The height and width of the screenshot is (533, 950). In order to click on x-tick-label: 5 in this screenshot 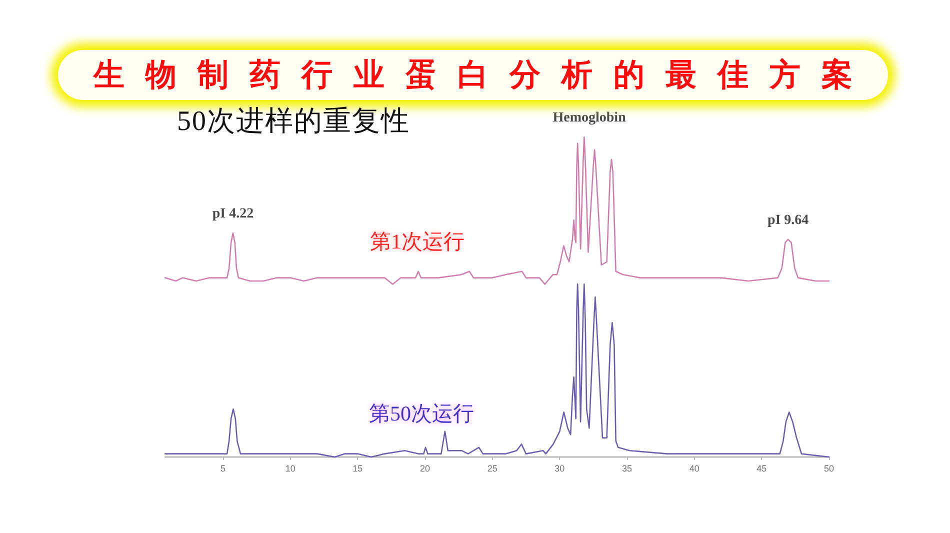, I will do `click(223, 469)`.